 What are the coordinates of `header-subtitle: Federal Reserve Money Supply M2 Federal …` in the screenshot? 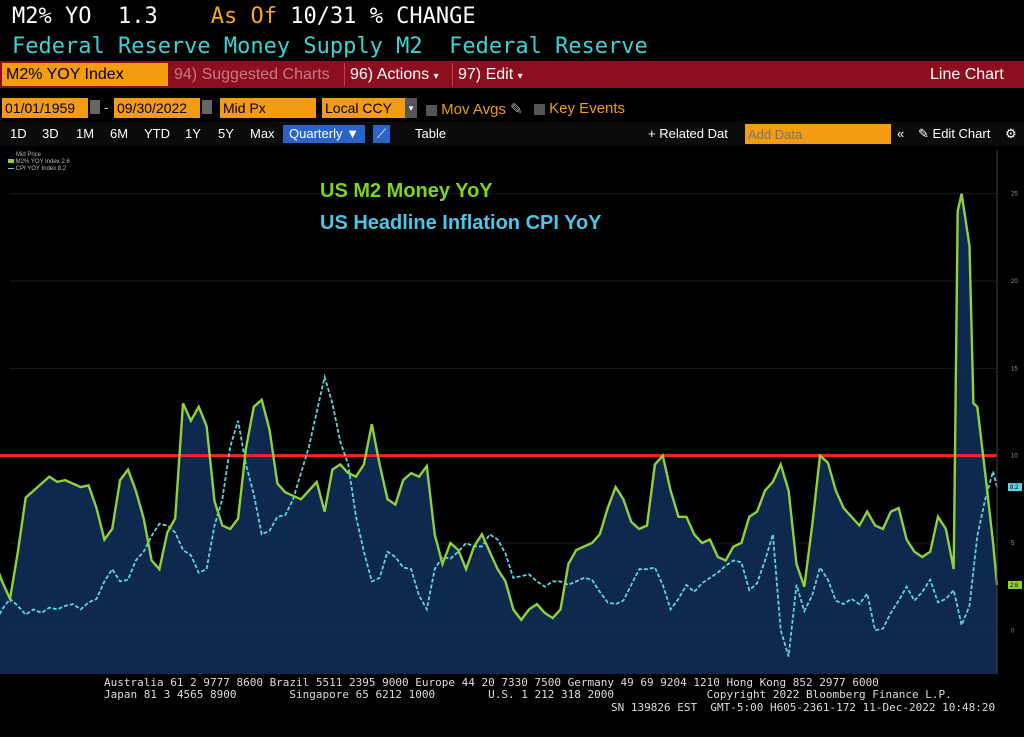 It's located at (330, 46).